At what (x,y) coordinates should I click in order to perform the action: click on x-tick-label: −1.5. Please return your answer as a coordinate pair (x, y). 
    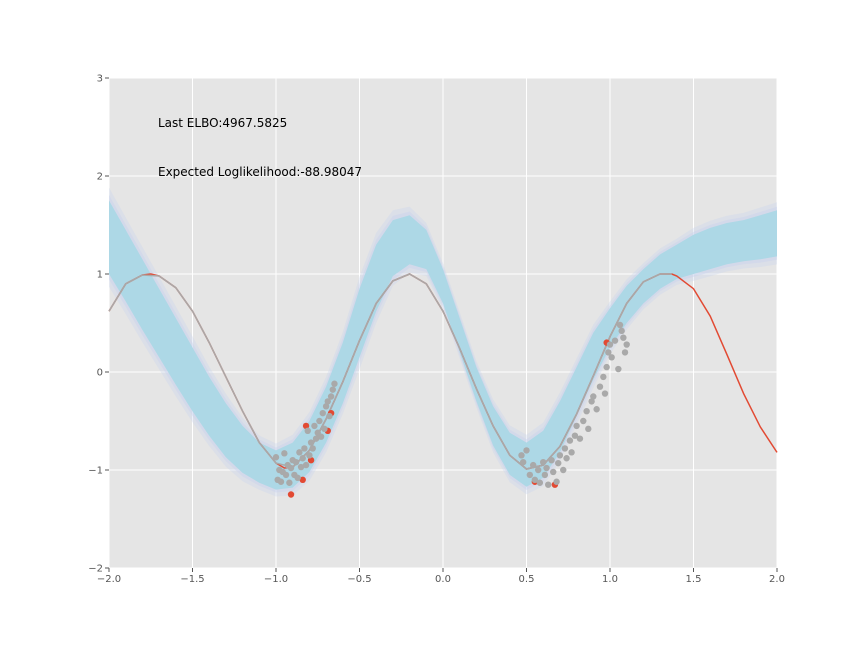
    Looking at the image, I should click on (192, 579).